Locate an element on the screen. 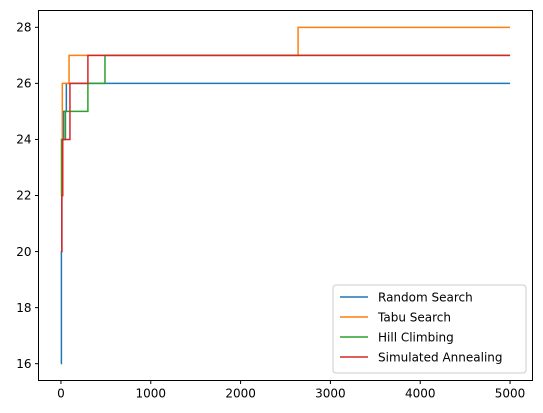 The height and width of the screenshot is (413, 543). y-tick-label: 24 is located at coordinates (23, 140).